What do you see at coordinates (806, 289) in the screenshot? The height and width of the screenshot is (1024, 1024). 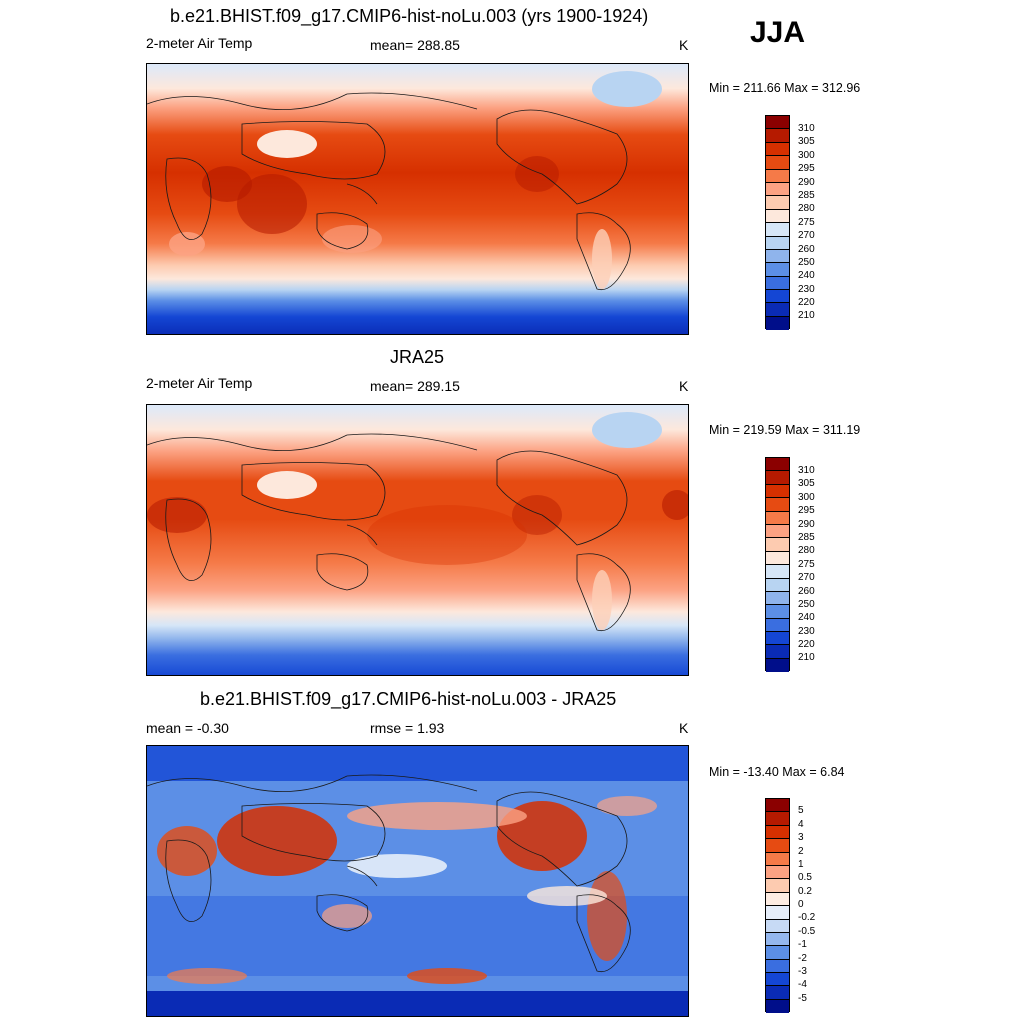 I see `colorbar-label: 230` at bounding box center [806, 289].